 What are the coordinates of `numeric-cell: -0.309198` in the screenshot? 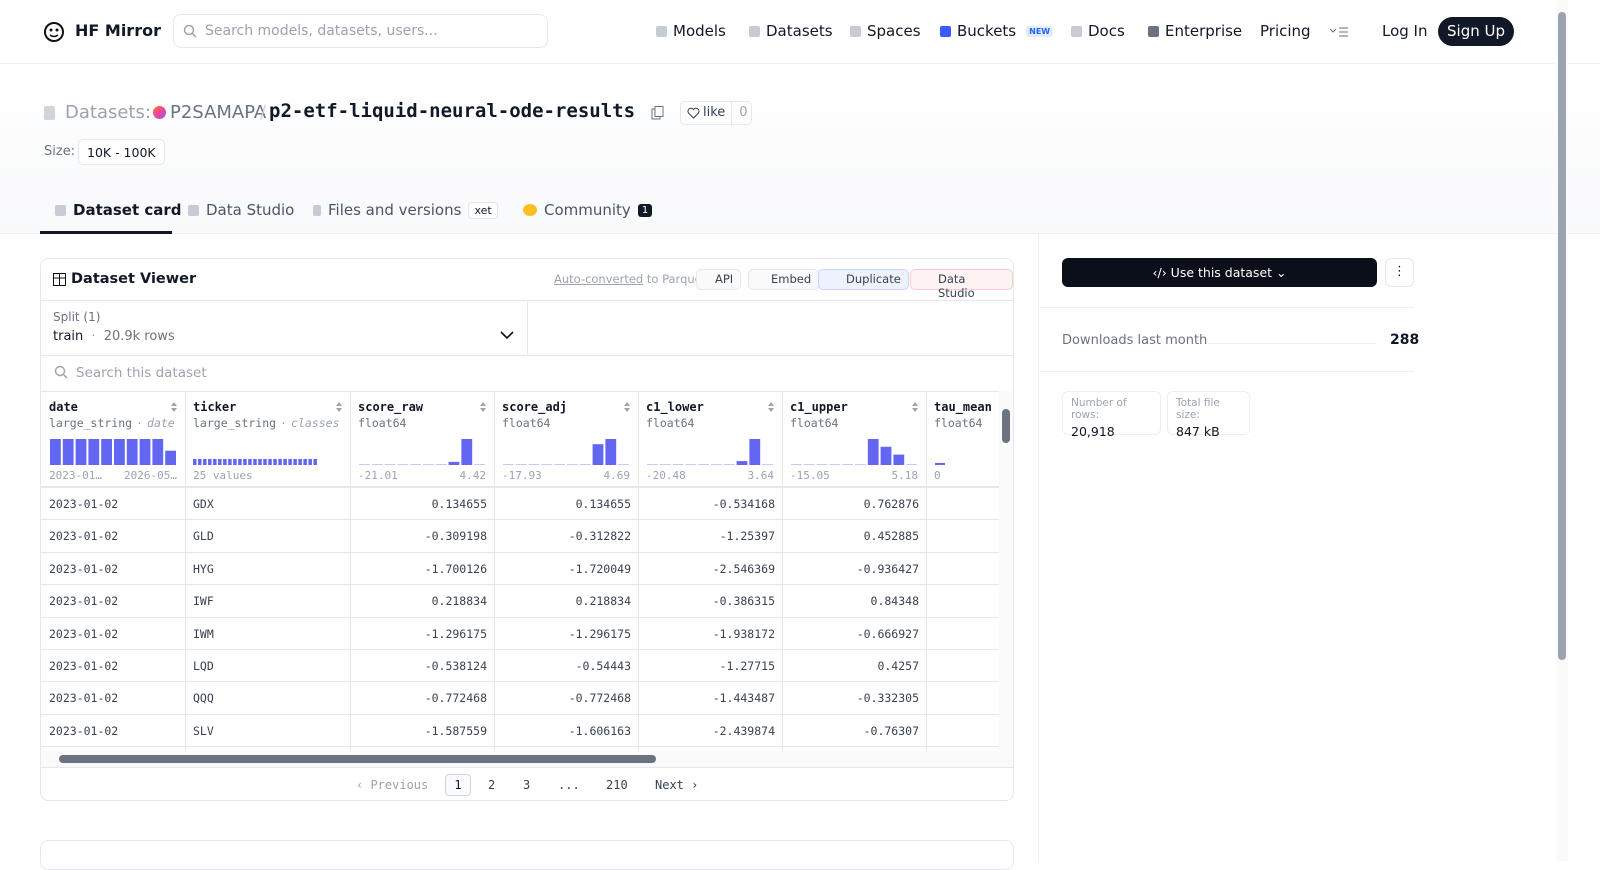 It's located at (455, 536).